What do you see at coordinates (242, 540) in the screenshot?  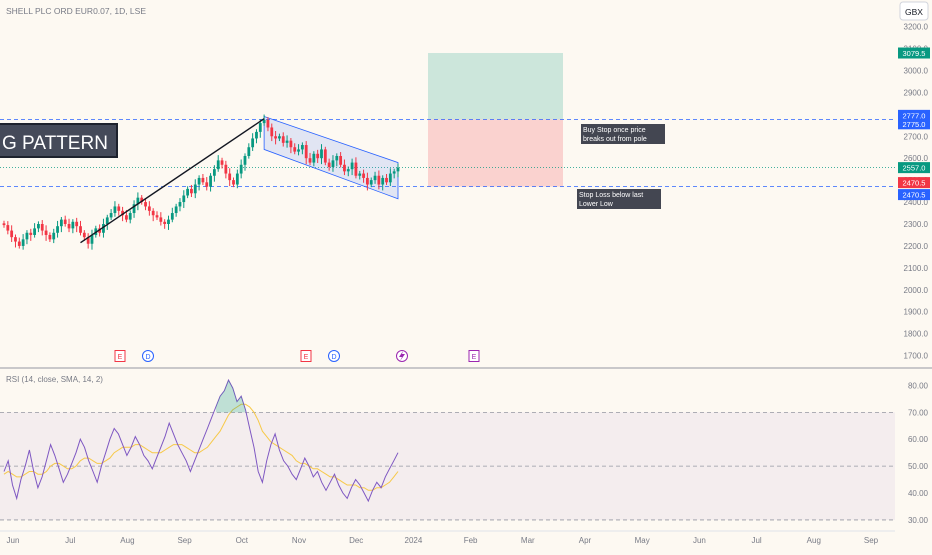 I see `time-tick-label: Oct` at bounding box center [242, 540].